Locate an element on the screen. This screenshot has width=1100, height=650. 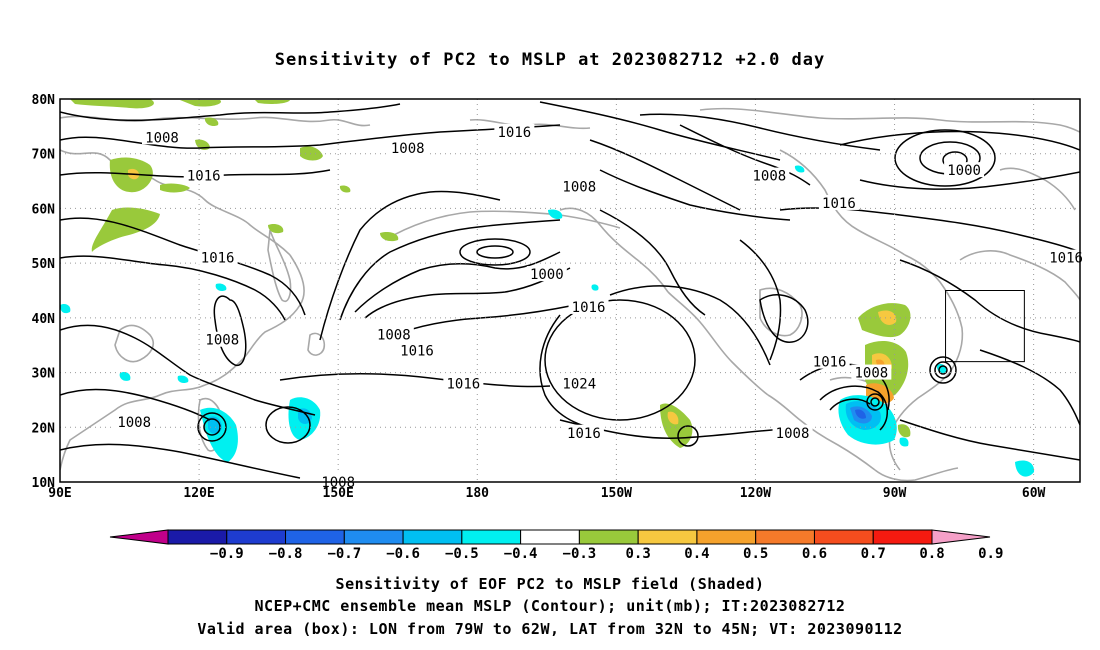
lon-label: 180 is located at coordinates (478, 493).